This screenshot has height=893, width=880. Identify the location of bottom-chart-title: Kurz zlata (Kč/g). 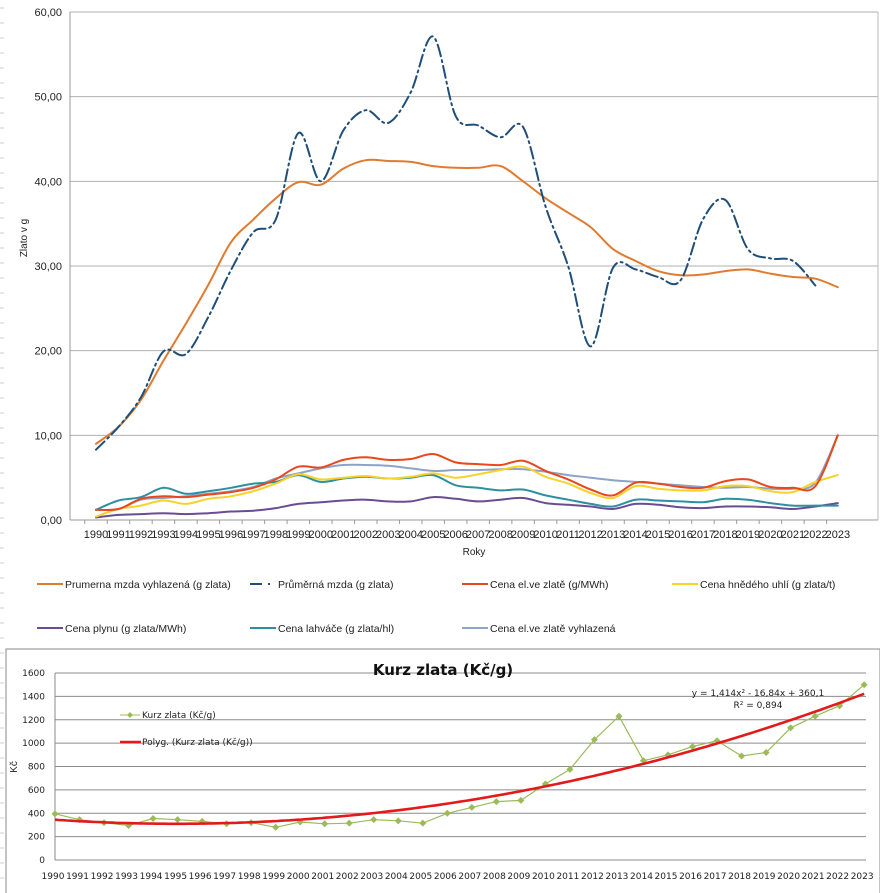
(443, 670).